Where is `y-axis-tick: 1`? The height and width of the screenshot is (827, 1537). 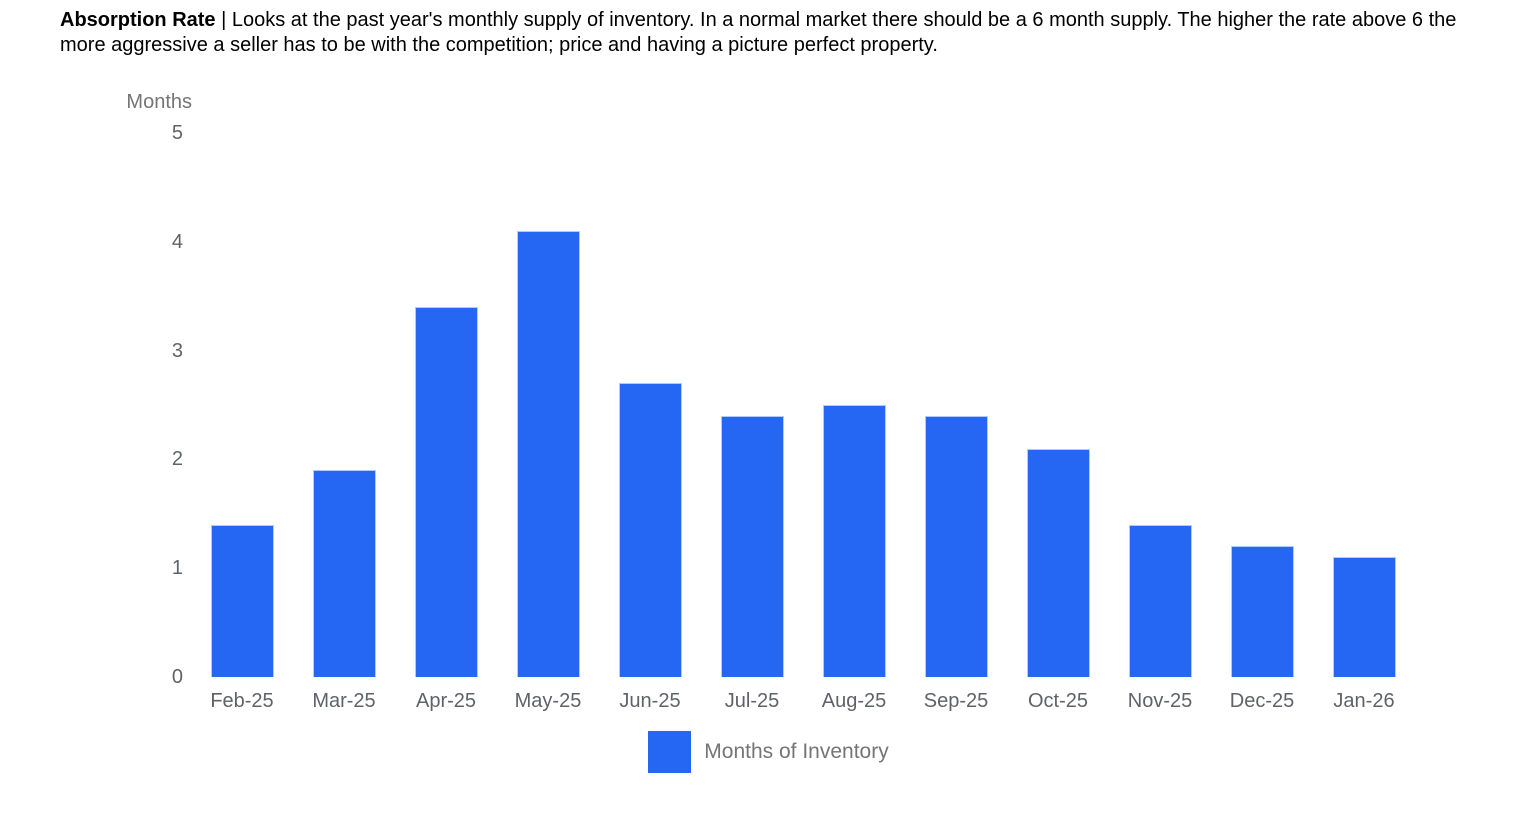 y-axis-tick: 1 is located at coordinates (177, 568).